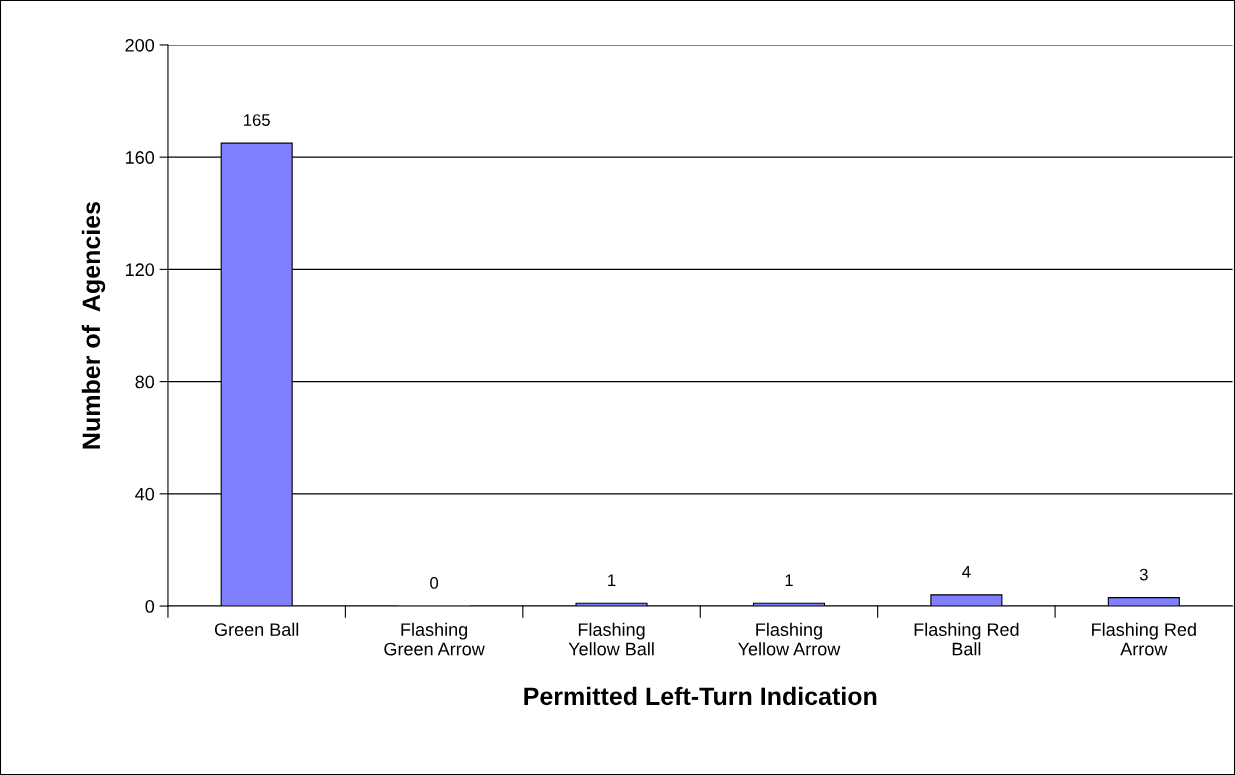  I want to click on y-tick-label: 80, so click(145, 382).